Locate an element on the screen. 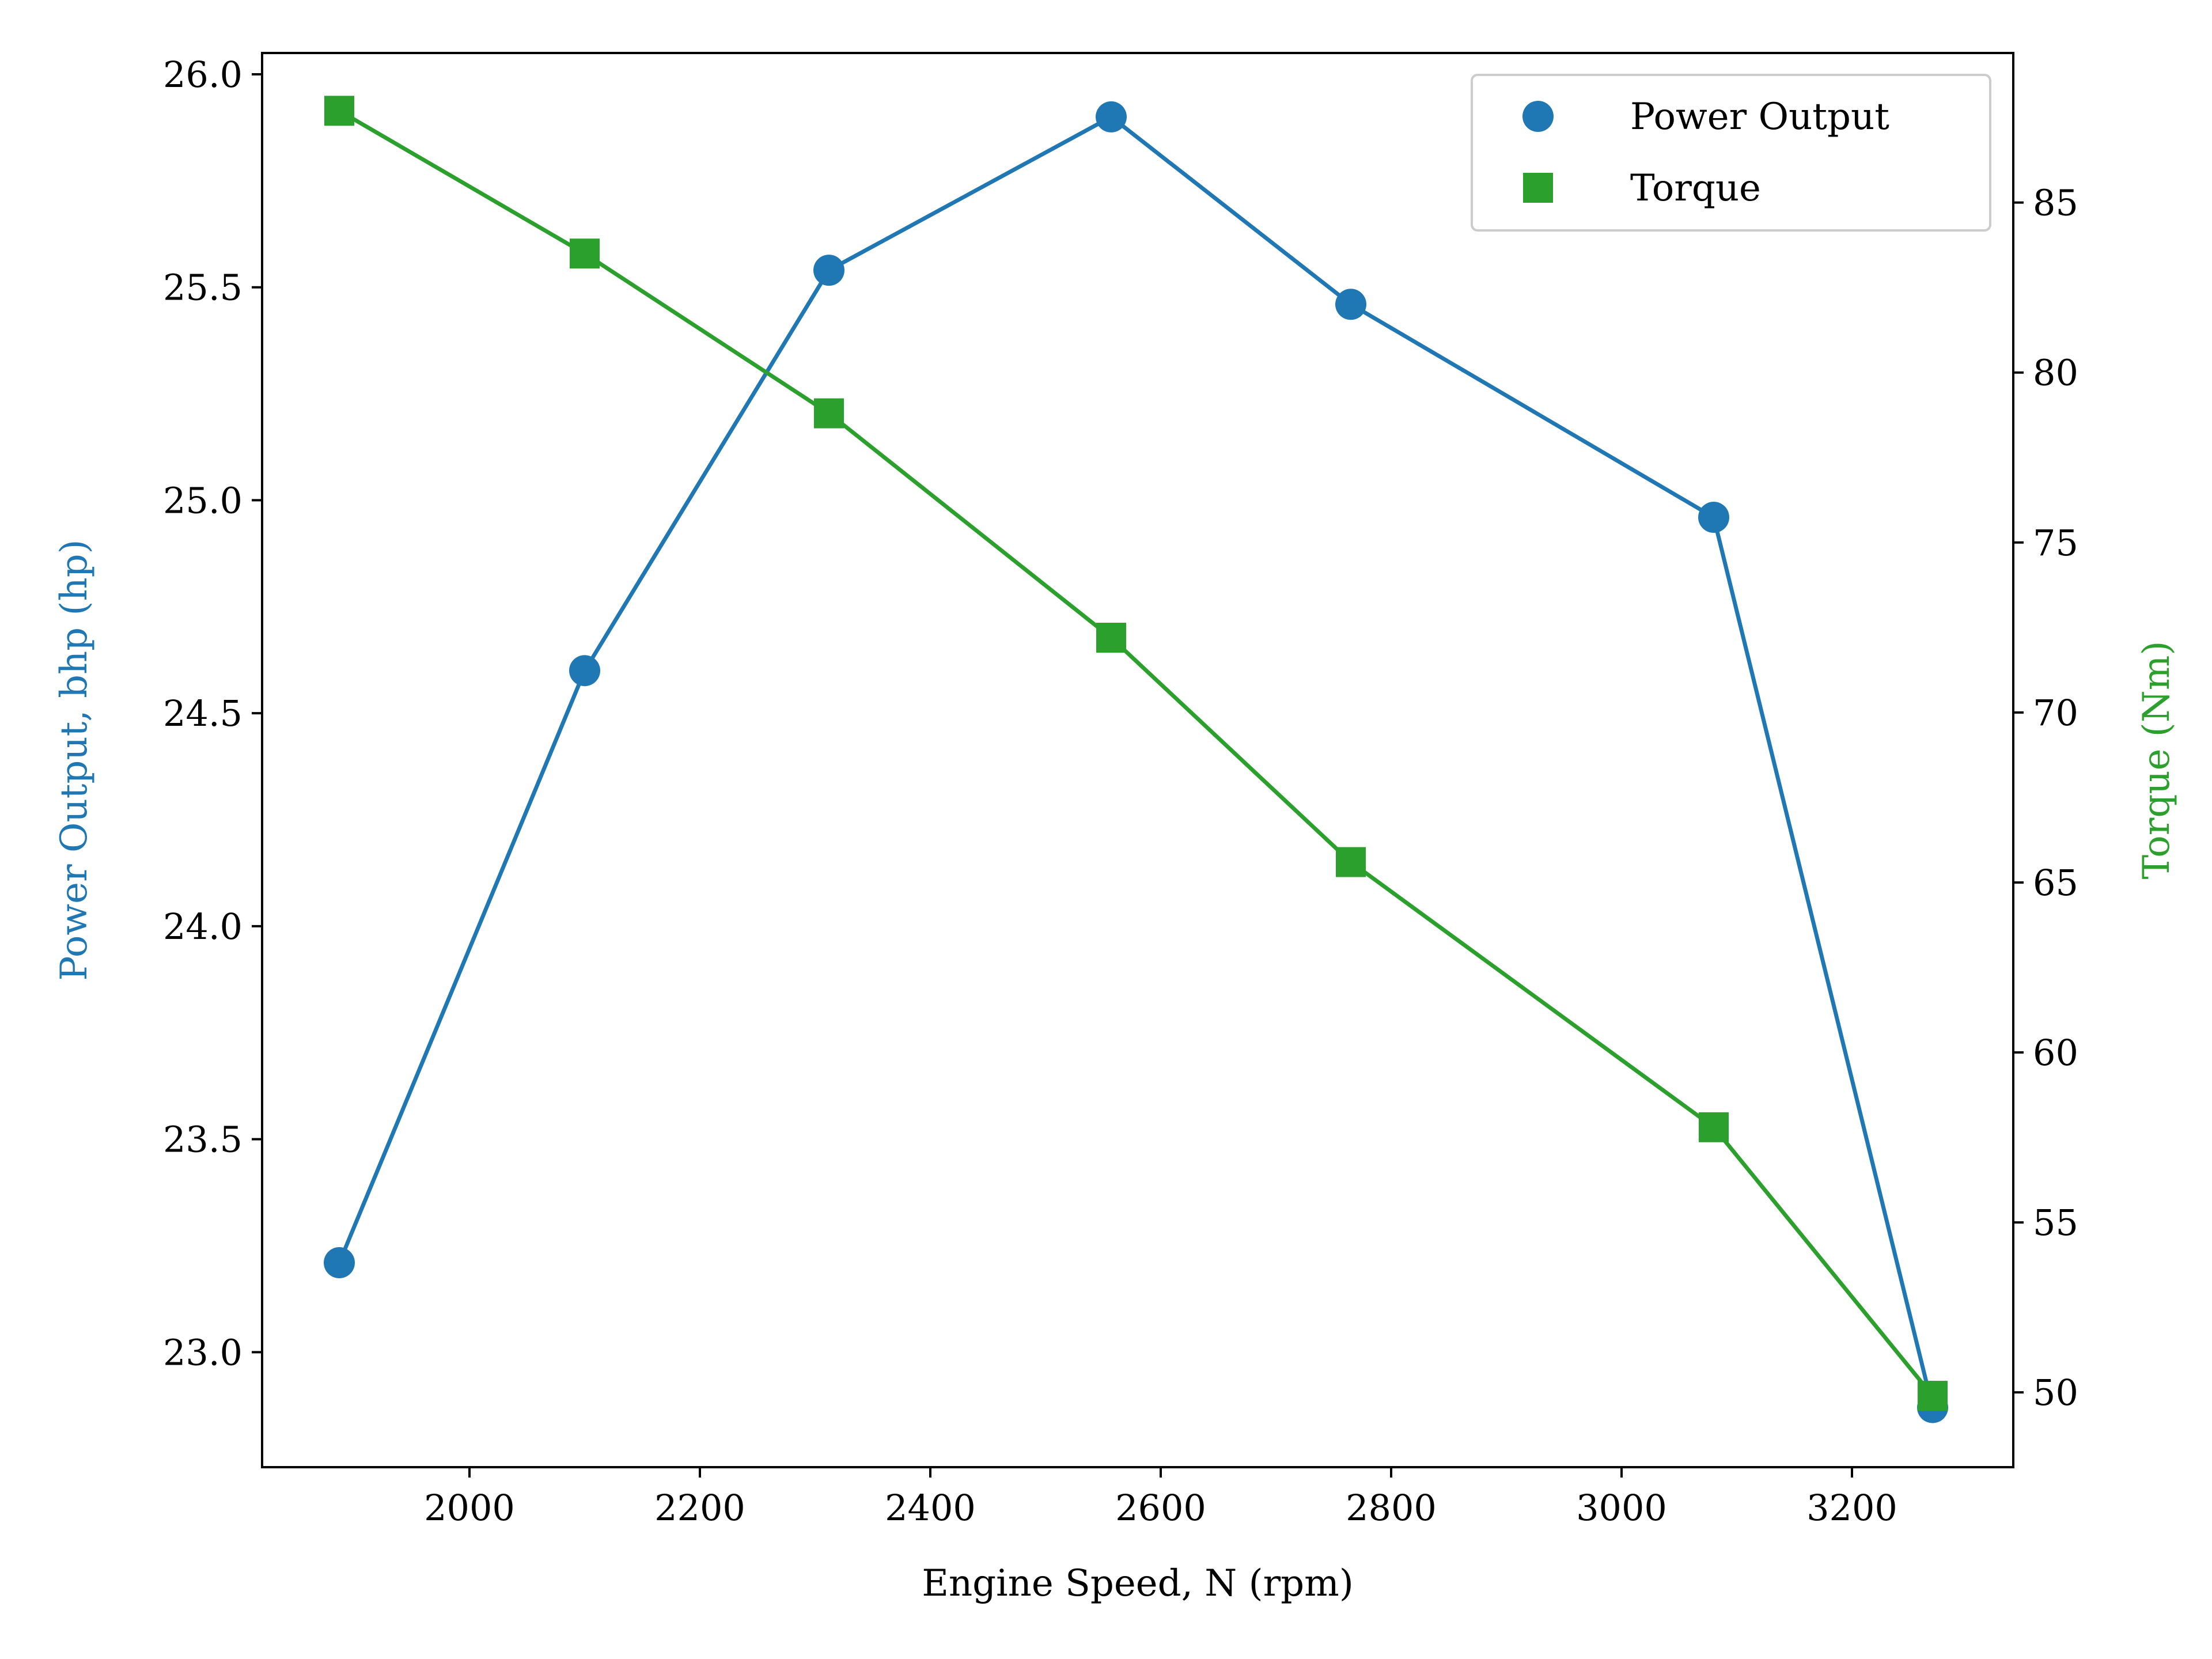 The height and width of the screenshot is (1659, 2212). right-y-tick-label: 70 is located at coordinates (2055, 713).